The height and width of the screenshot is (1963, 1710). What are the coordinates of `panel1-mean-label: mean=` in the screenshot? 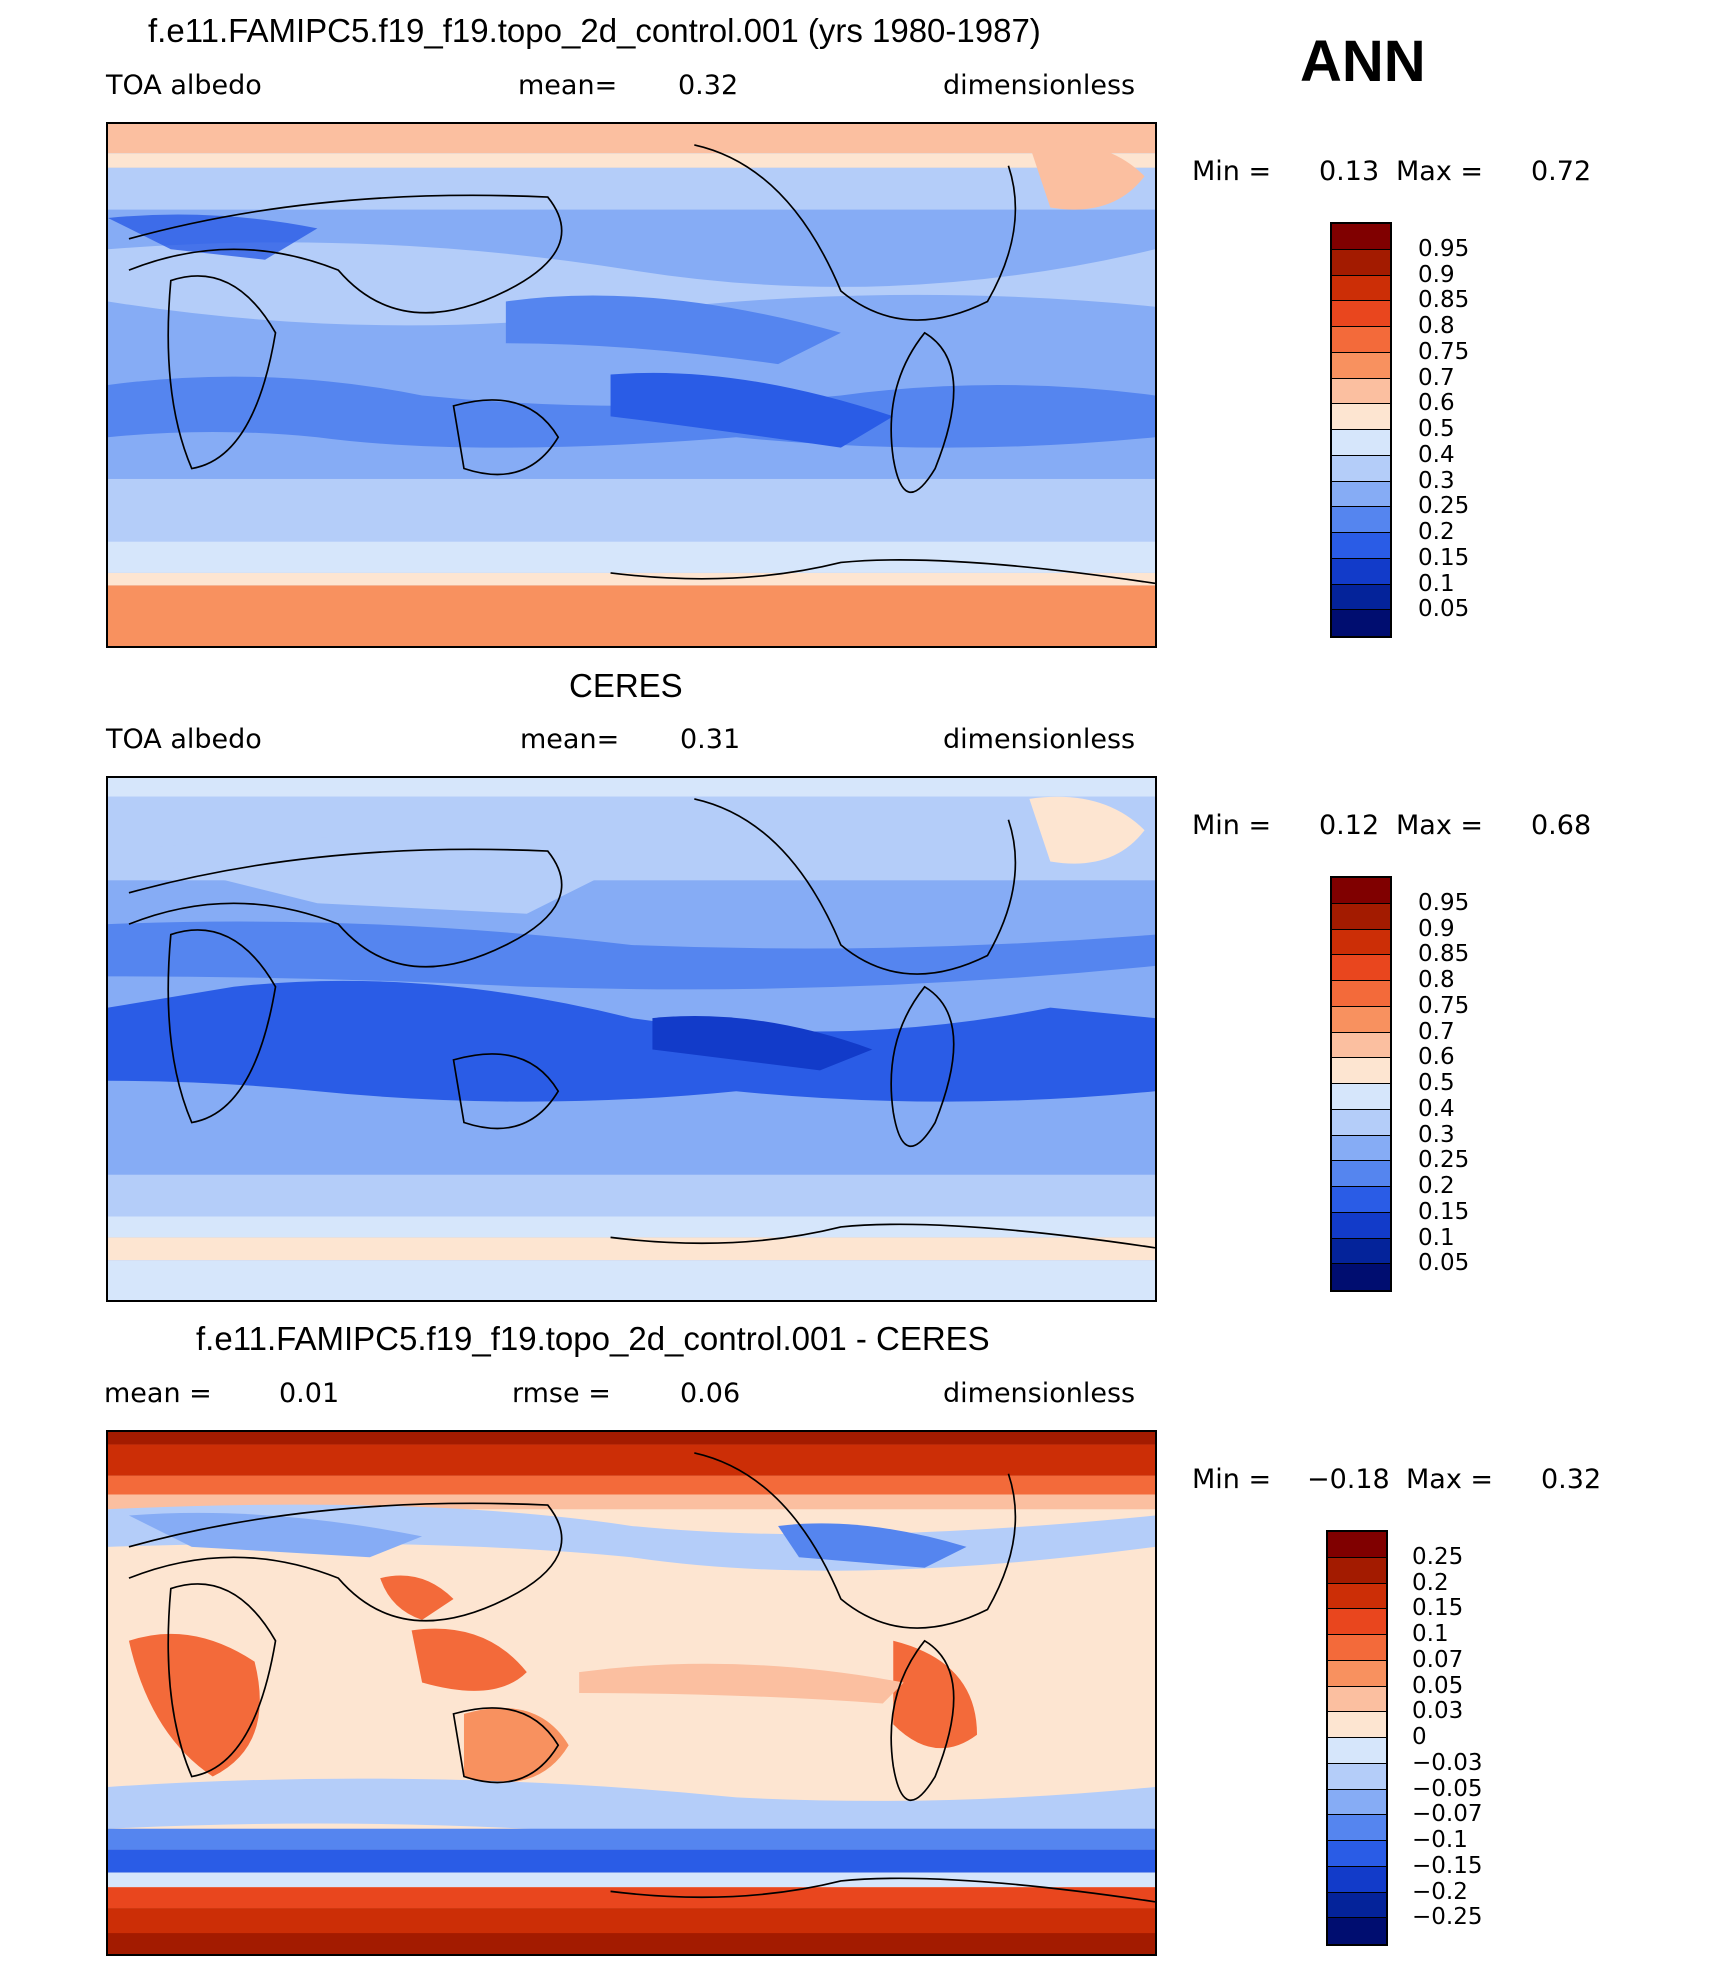 It's located at (568, 85).